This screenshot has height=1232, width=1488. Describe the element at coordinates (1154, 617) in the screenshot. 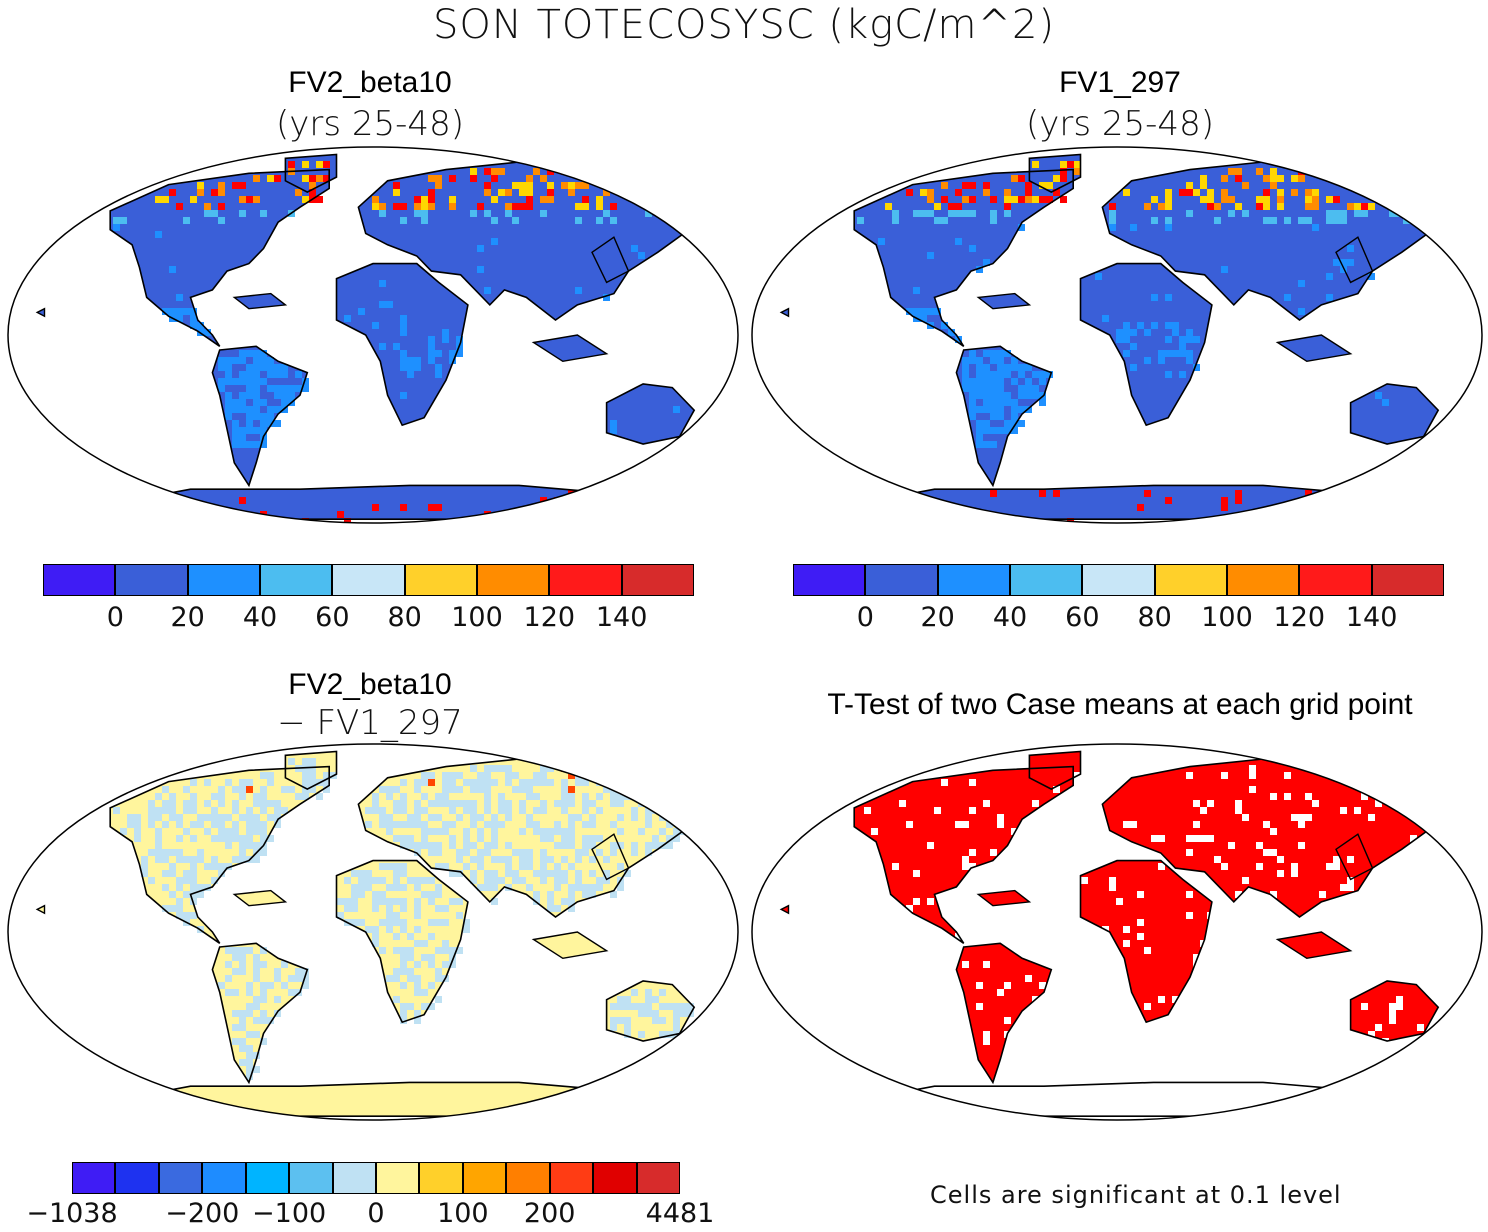

I see `colorbar-tick-label: 80` at that location.